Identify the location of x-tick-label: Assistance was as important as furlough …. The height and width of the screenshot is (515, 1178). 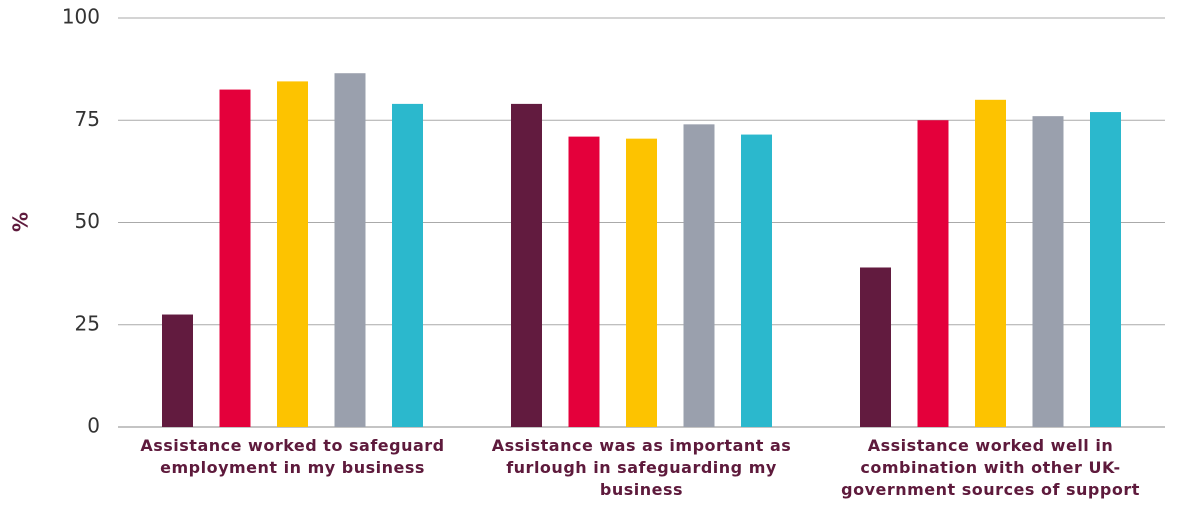
(641, 467).